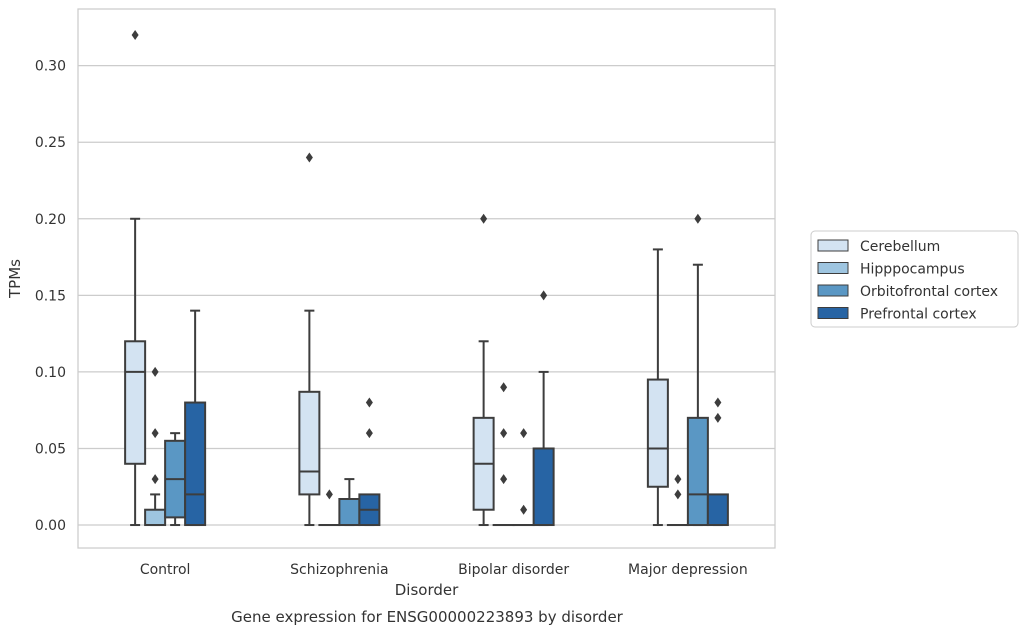  What do you see at coordinates (50, 449) in the screenshot?
I see `y-tick-label: 0.05` at bounding box center [50, 449].